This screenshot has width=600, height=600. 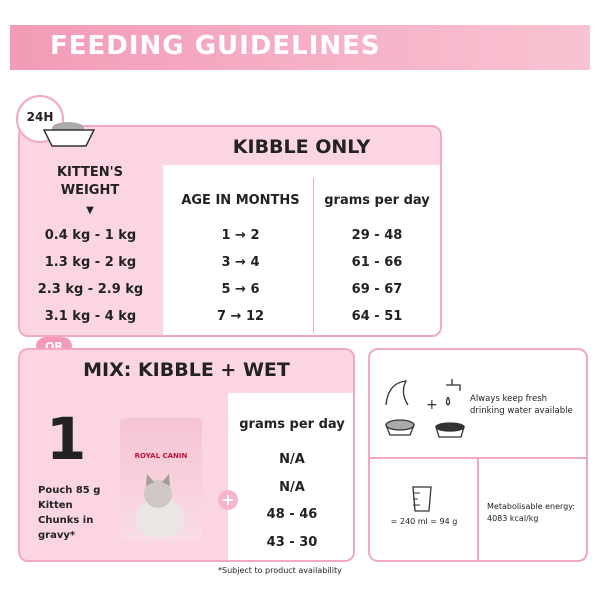 What do you see at coordinates (377, 200) in the screenshot?
I see `grams-header: grams per day` at bounding box center [377, 200].